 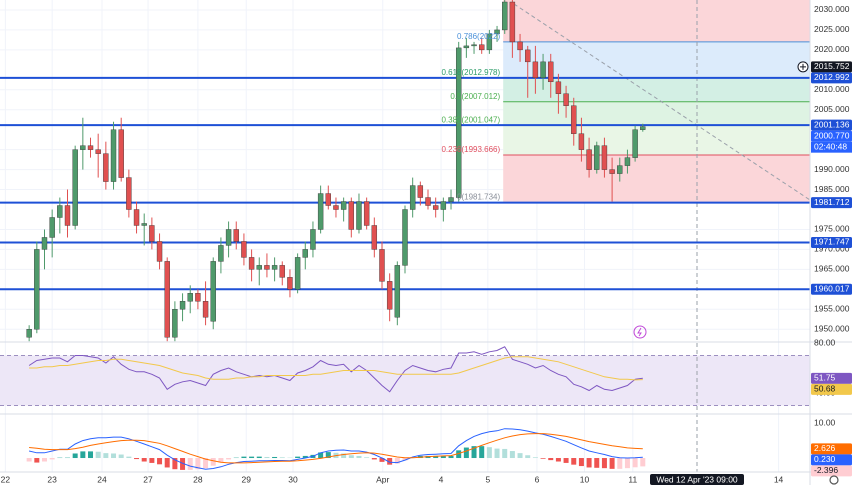 What do you see at coordinates (832, 66) in the screenshot?
I see `cursor-price-label: 2015.752` at bounding box center [832, 66].